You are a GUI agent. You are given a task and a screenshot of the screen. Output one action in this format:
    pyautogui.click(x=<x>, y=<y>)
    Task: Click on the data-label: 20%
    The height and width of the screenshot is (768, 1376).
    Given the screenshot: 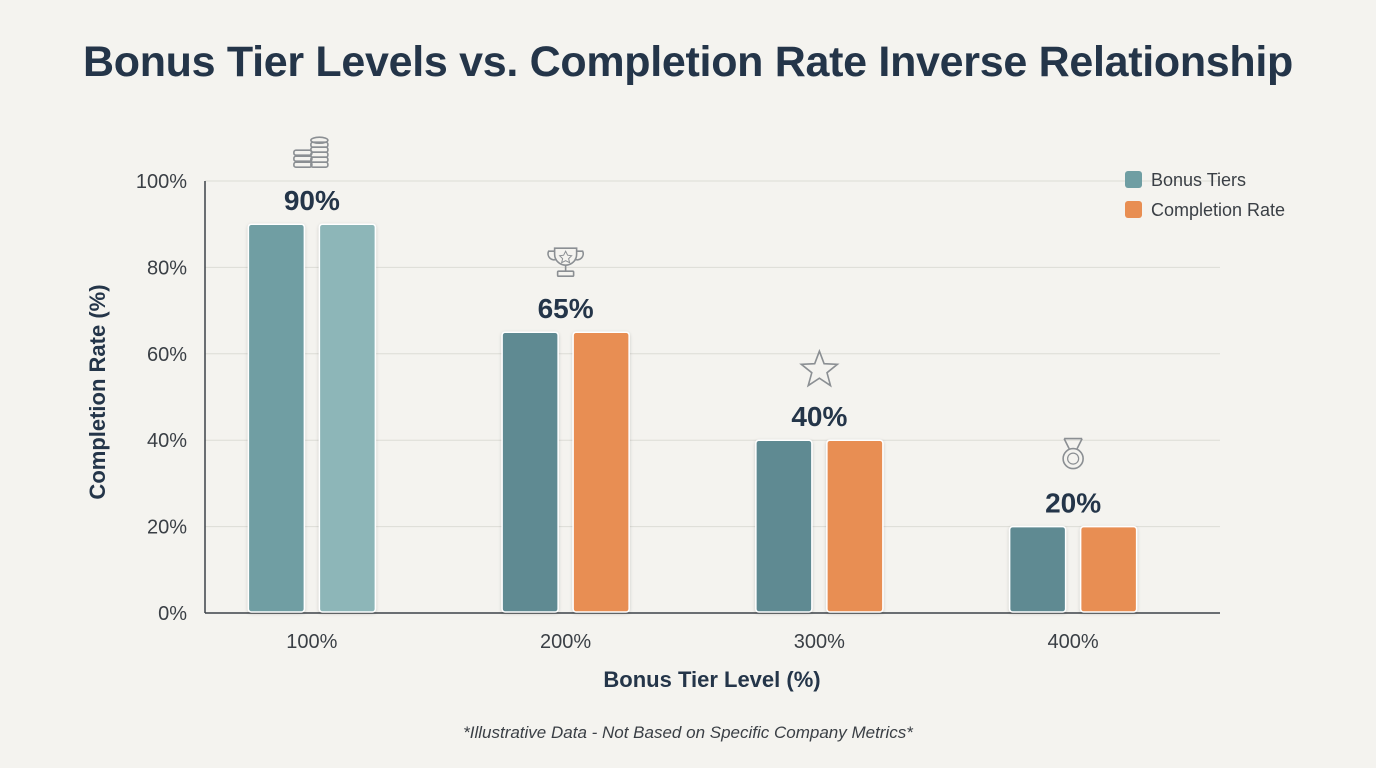 What is the action you would take?
    pyautogui.click(x=1073, y=503)
    